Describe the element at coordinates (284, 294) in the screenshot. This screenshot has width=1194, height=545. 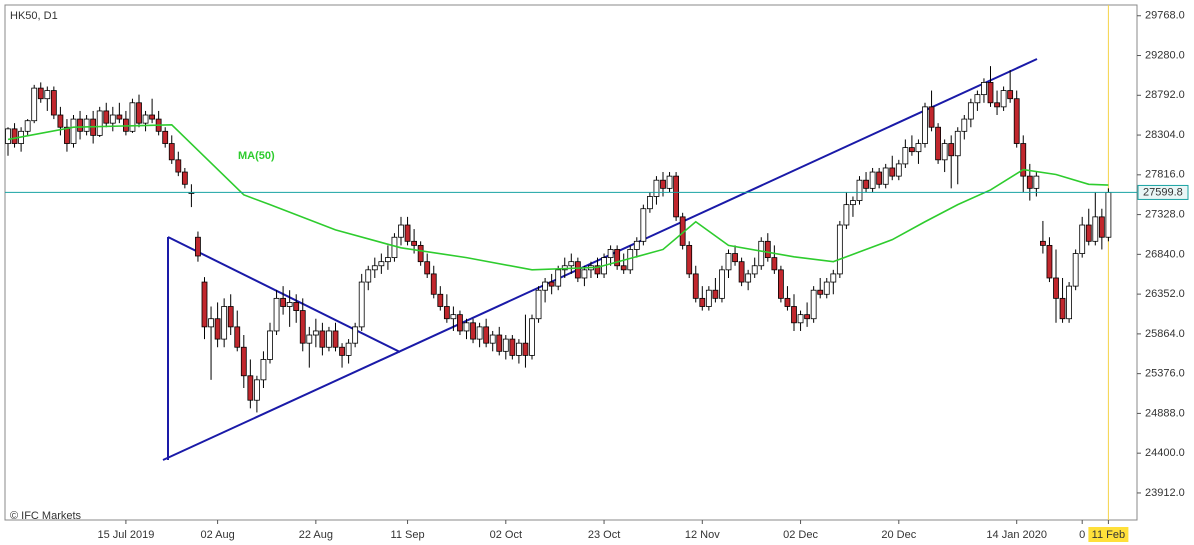
I see `triangle-upper` at that location.